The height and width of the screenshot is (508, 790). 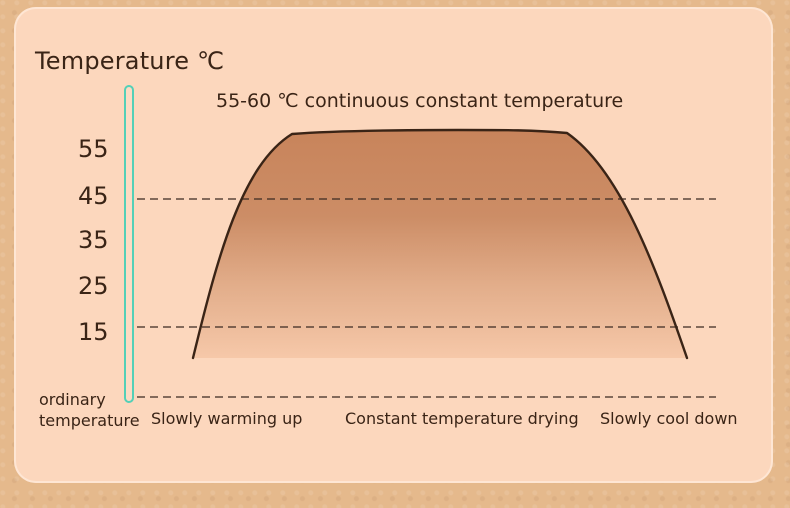 I want to click on y-tick-25: 25, so click(x=93, y=286).